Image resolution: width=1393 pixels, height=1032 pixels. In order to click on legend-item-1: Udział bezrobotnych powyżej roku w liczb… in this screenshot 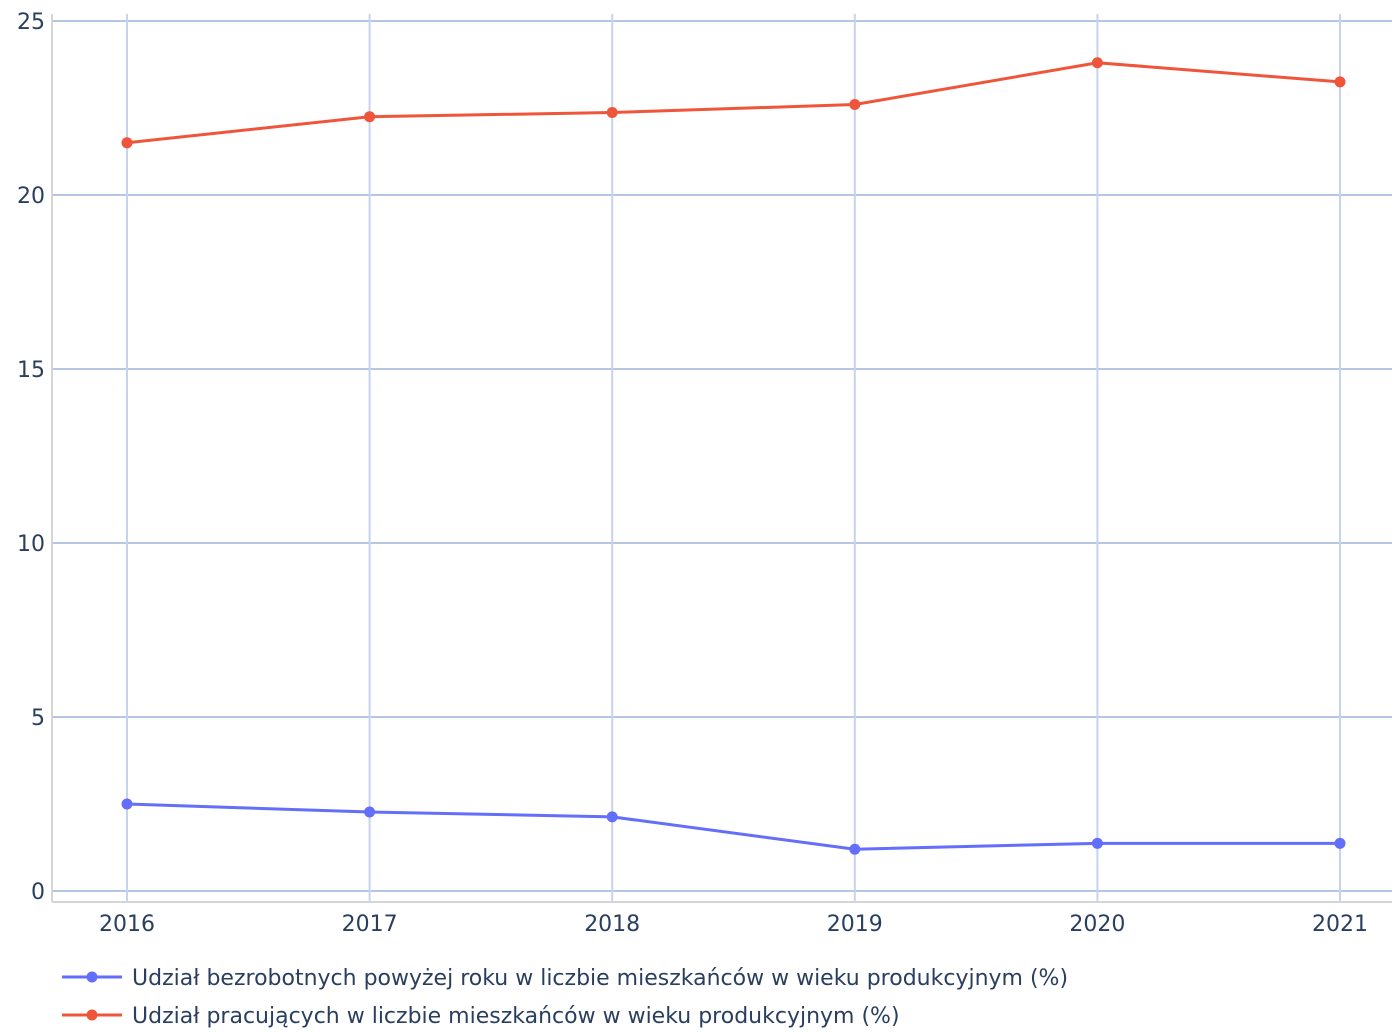, I will do `click(565, 978)`.